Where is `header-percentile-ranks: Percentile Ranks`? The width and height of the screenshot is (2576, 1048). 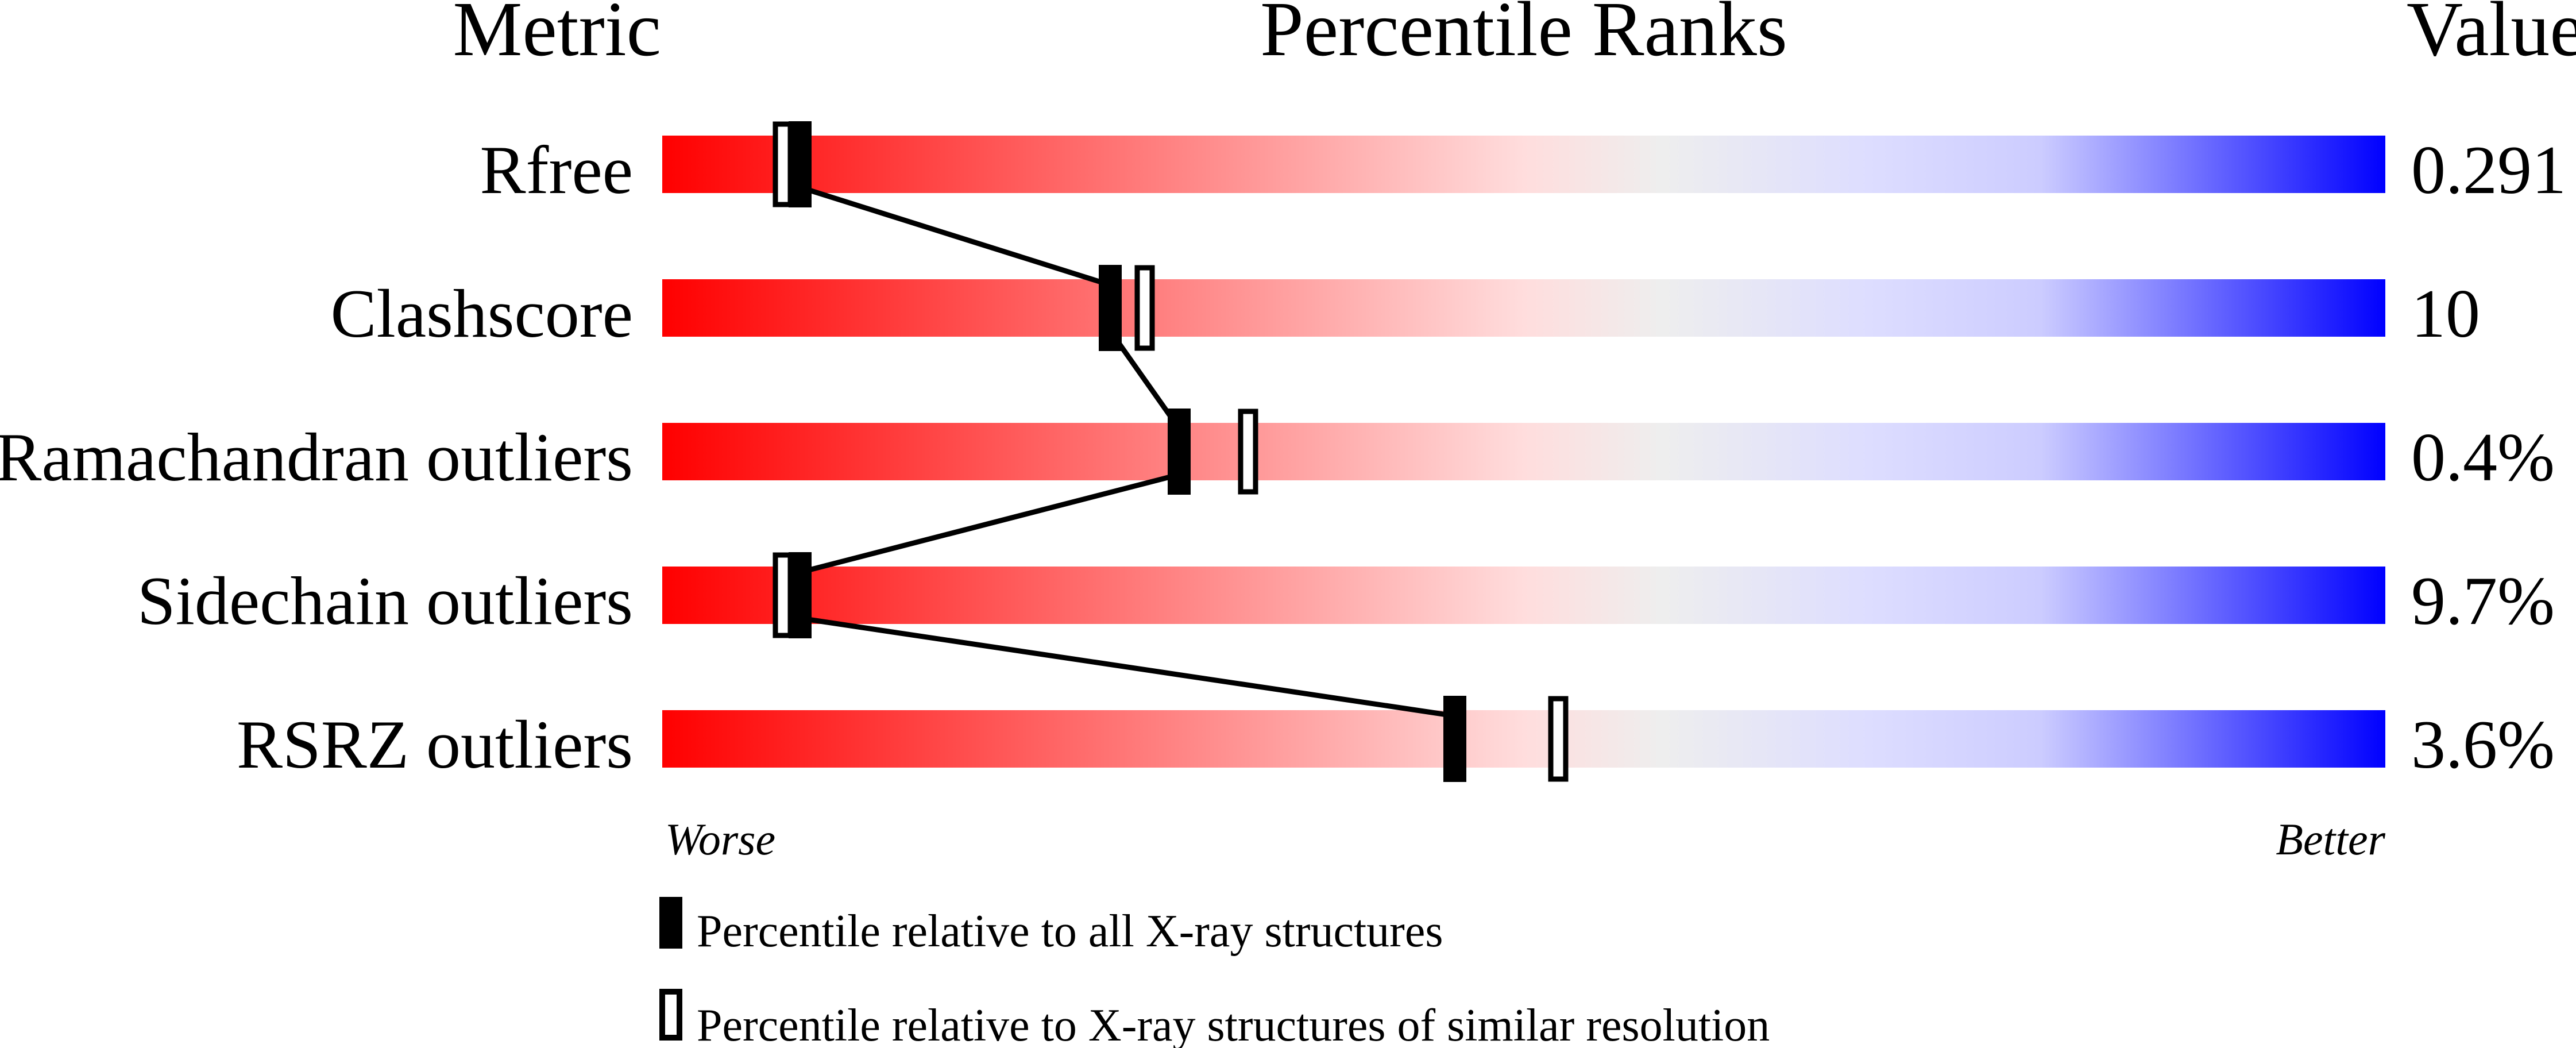 header-percentile-ranks: Percentile Ranks is located at coordinates (1523, 36).